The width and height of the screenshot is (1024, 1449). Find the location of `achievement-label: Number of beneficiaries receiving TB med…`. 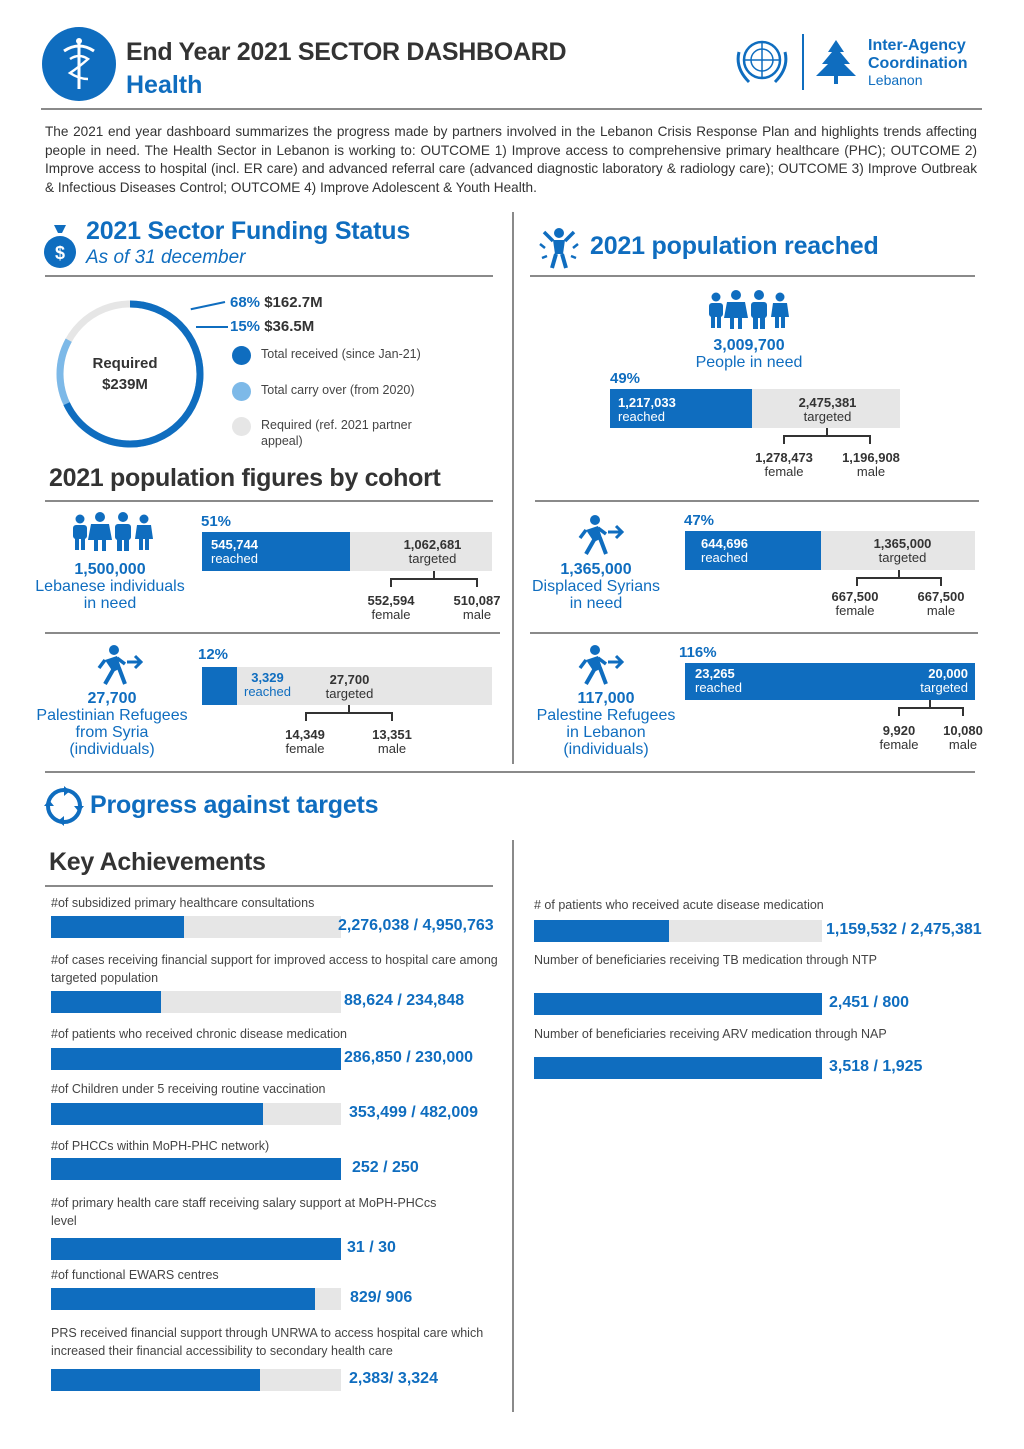

achievement-label: Number of beneficiaries receiving TB med… is located at coordinates (705, 960).